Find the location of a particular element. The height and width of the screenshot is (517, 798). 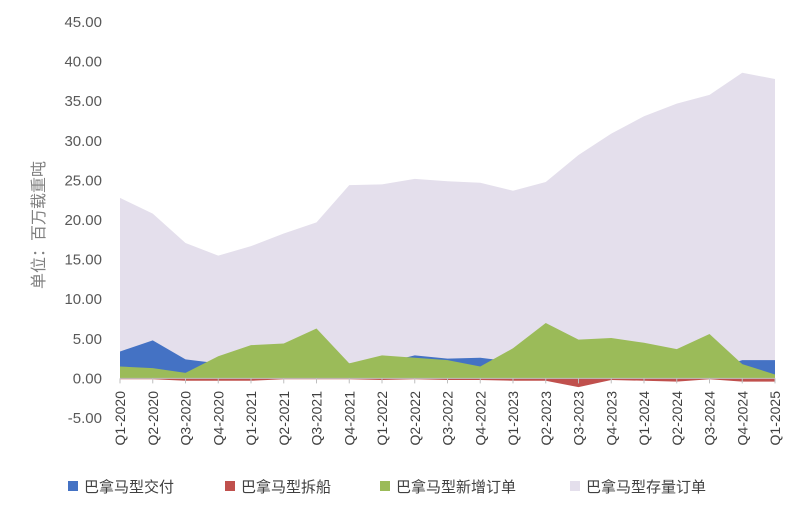

x-tick-label: Q1-2022 is located at coordinates (382, 418).